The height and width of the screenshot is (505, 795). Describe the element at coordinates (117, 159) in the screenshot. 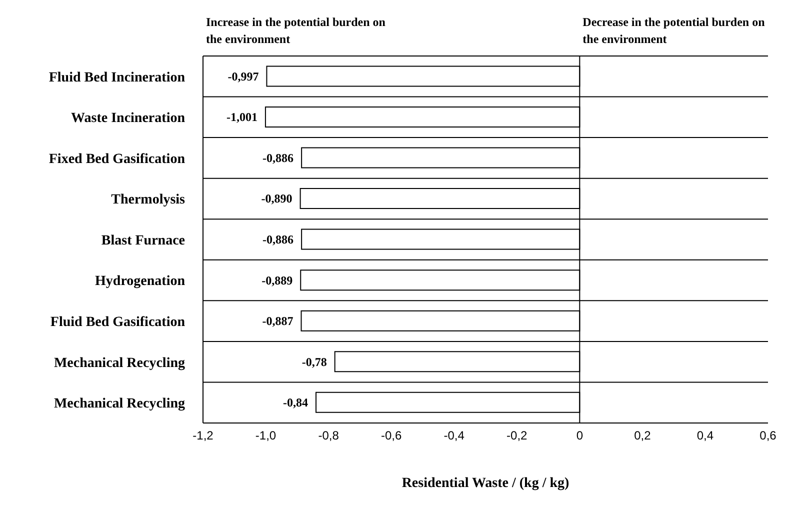

I see `y-tick-label: Fixed Bed Gasification` at that location.